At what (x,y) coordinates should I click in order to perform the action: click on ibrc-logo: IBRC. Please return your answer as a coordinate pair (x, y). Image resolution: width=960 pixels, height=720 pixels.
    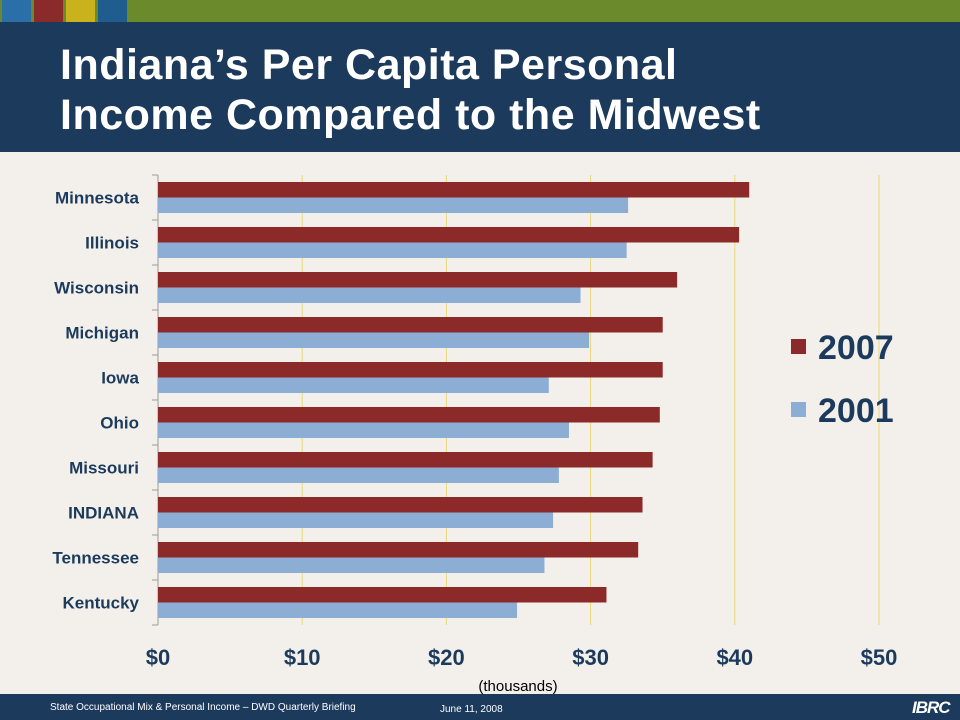
    Looking at the image, I should click on (931, 707).